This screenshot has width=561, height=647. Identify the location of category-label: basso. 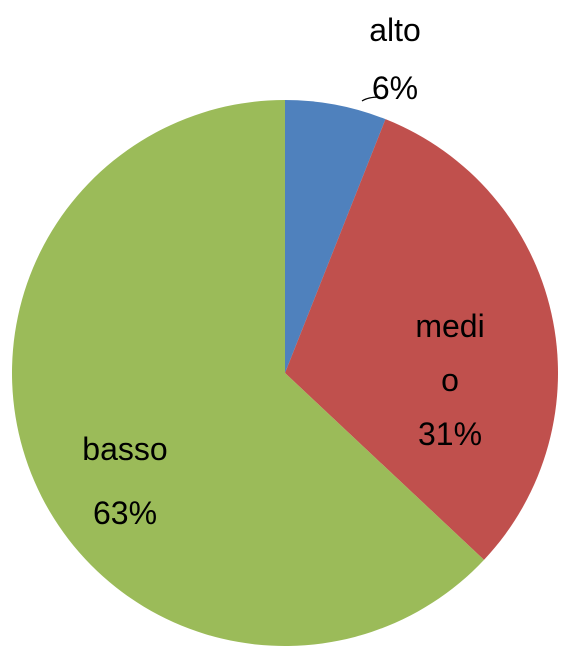
(125, 449).